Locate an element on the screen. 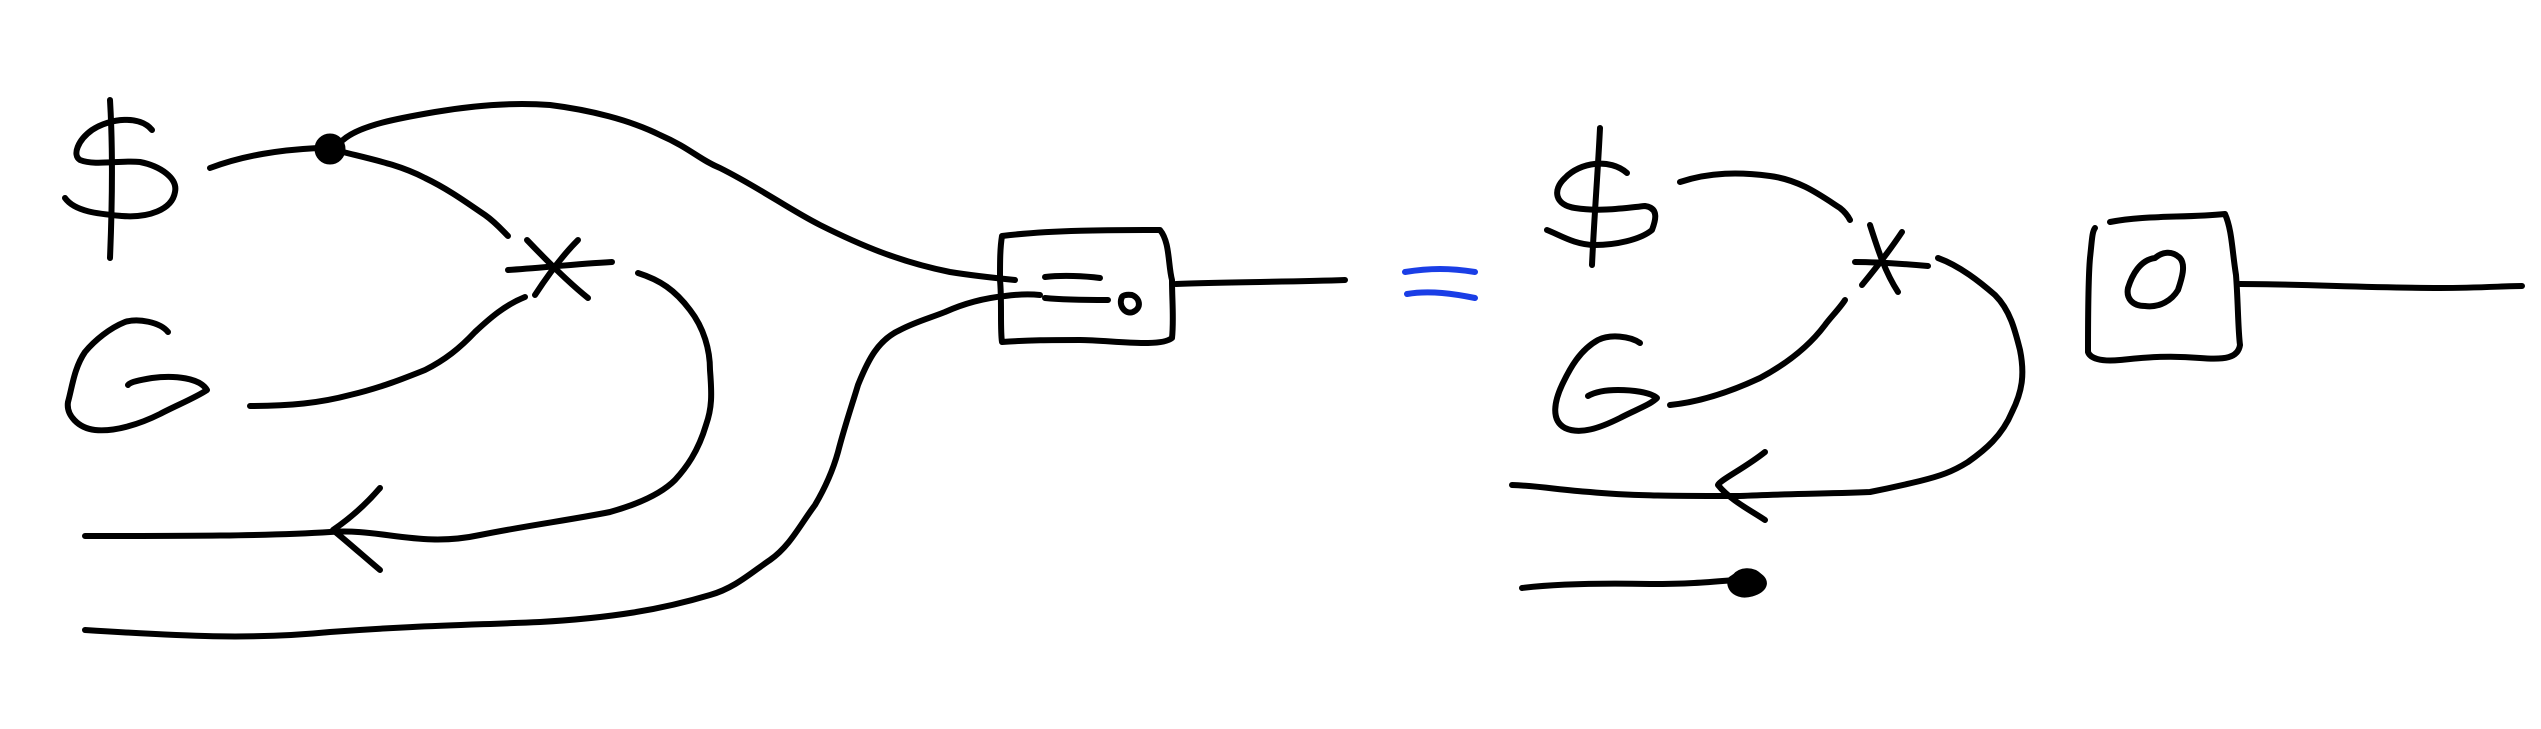 This screenshot has height=729, width=2541. right-wire-spiral-to-star is located at coordinates (1757, 352).